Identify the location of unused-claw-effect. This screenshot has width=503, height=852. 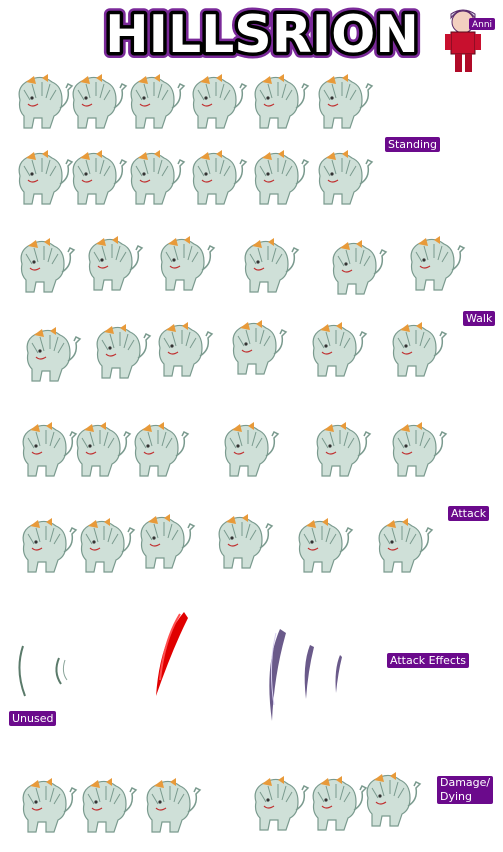
(43, 671).